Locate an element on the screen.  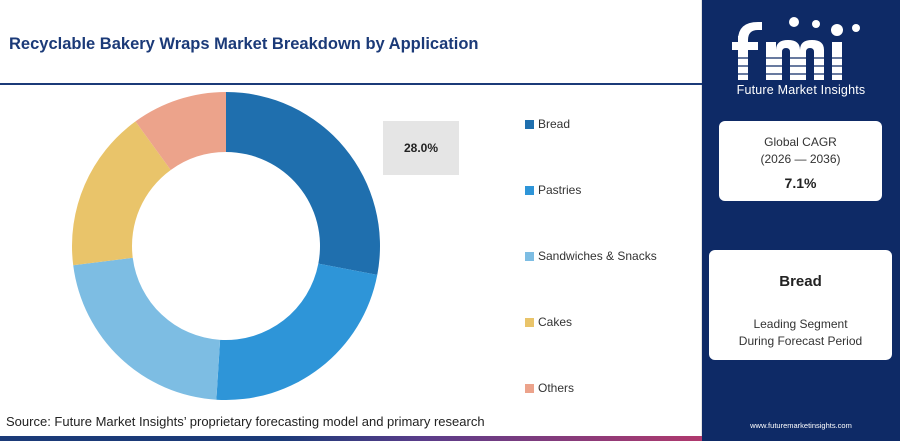
leading-segment-caption: Leading Segment is located at coordinates (800, 324).